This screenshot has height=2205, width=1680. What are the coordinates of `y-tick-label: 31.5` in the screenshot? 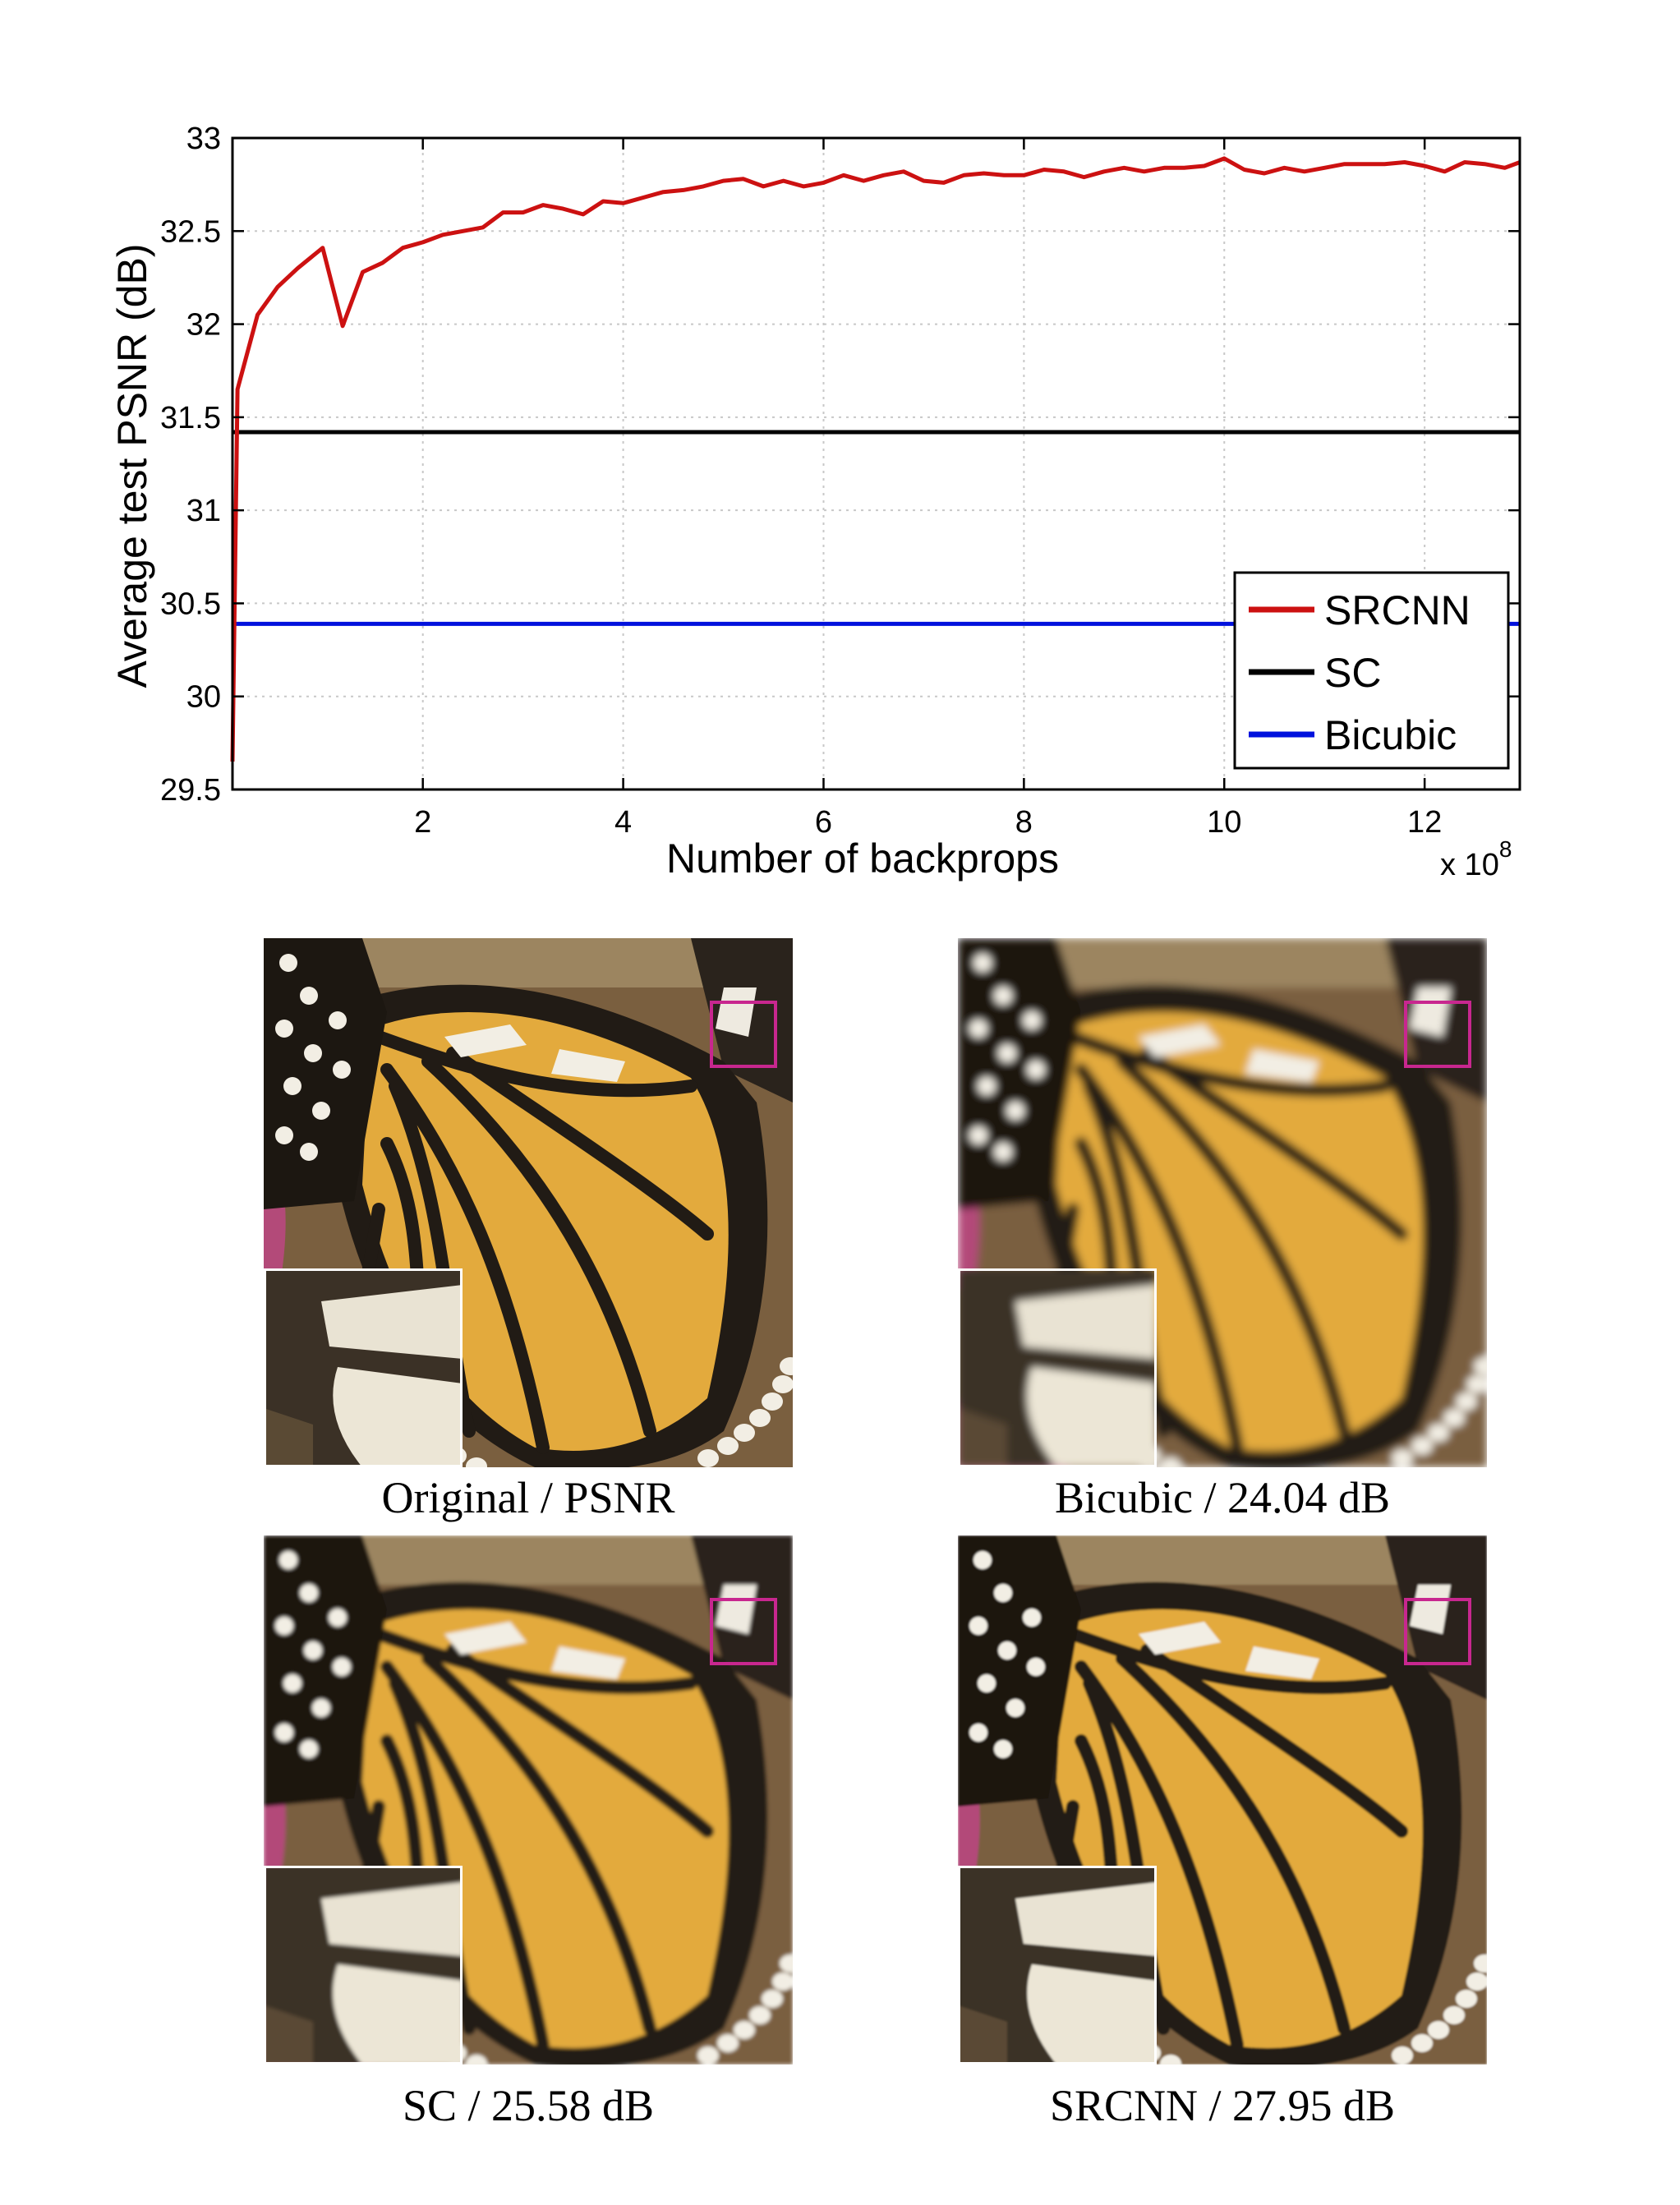 It's located at (190, 418).